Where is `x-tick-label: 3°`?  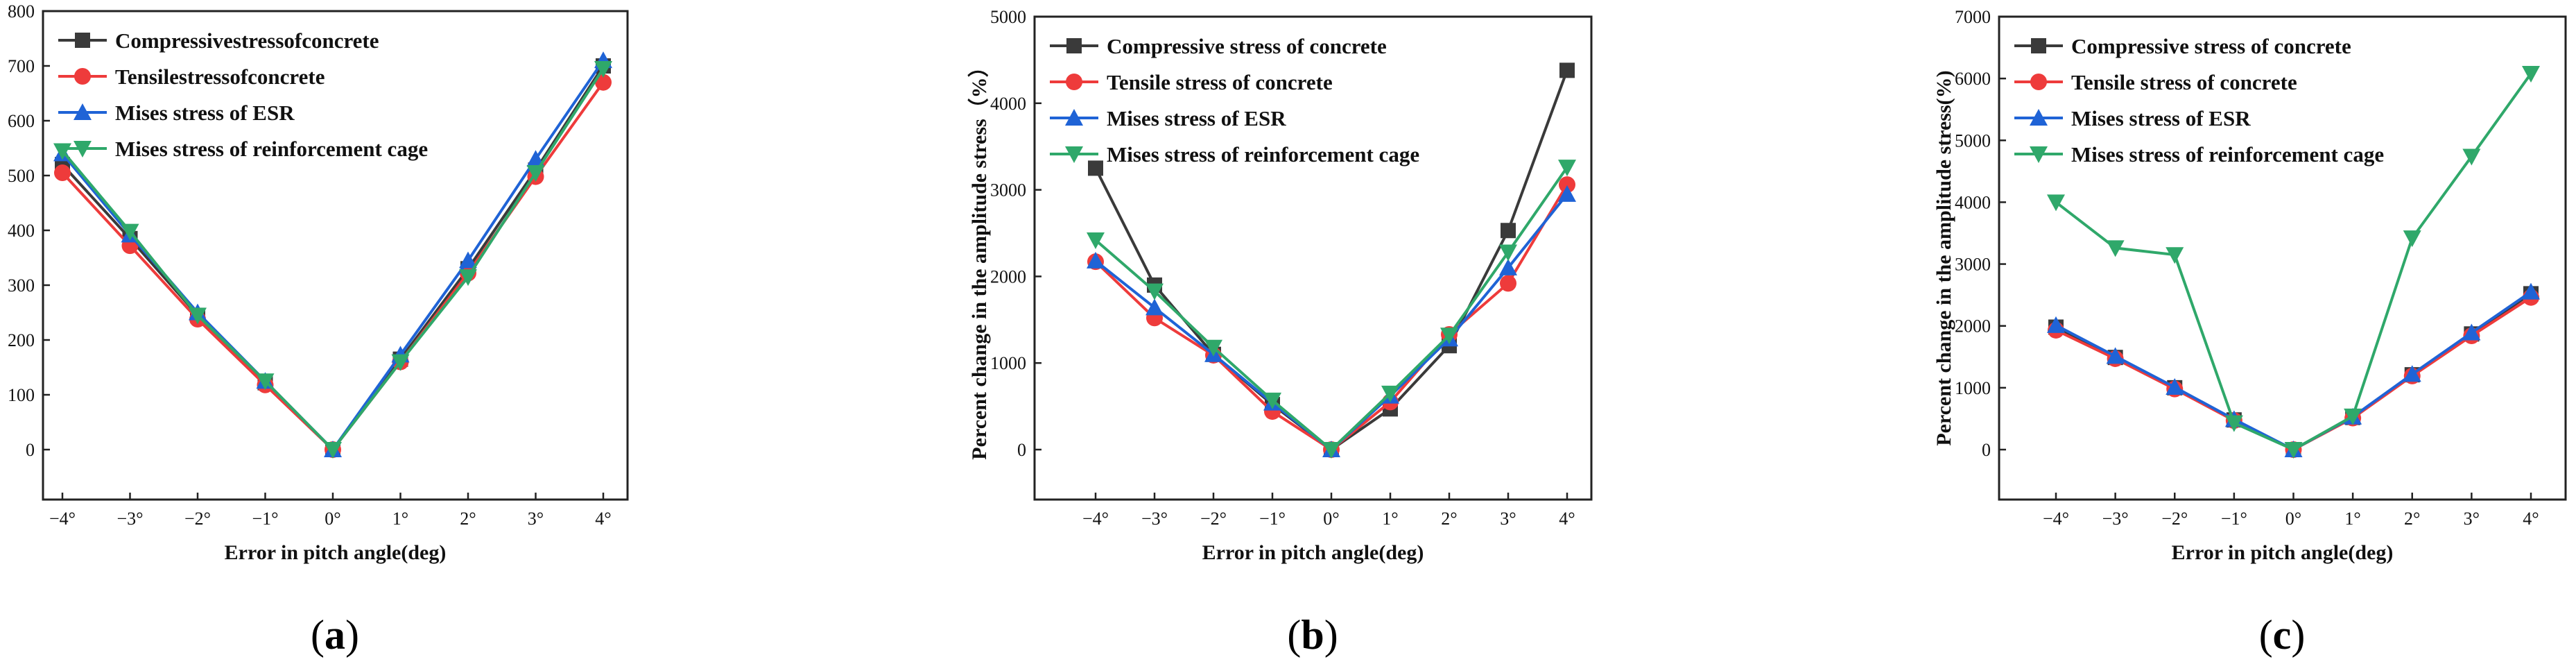
x-tick-label: 3° is located at coordinates (536, 519).